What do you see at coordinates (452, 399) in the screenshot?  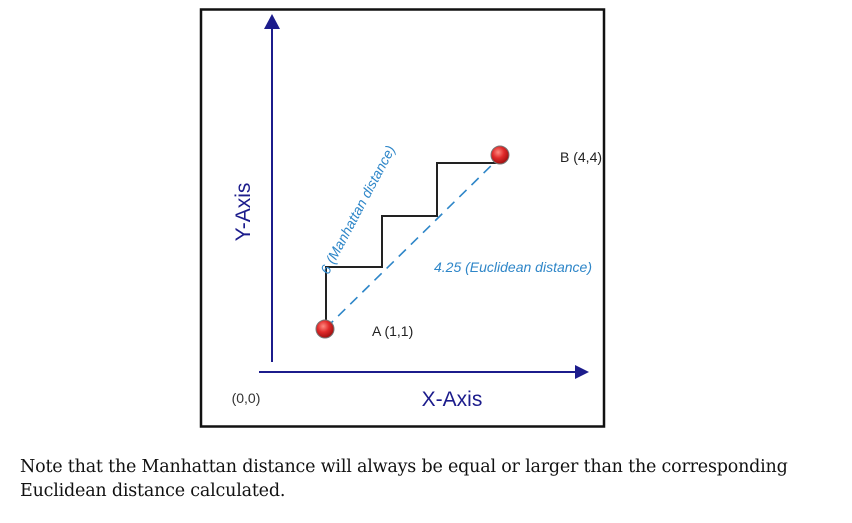 I see `x-axis-label: X-Axis` at bounding box center [452, 399].